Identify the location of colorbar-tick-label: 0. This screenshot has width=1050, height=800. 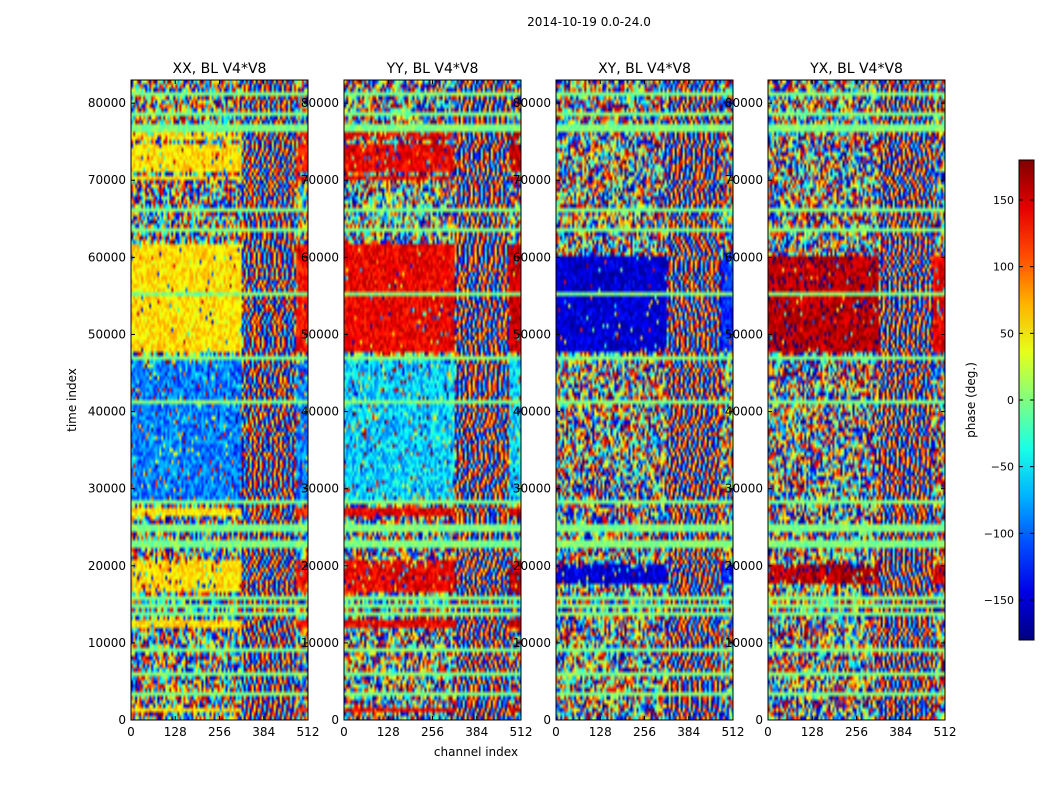
(1010, 400).